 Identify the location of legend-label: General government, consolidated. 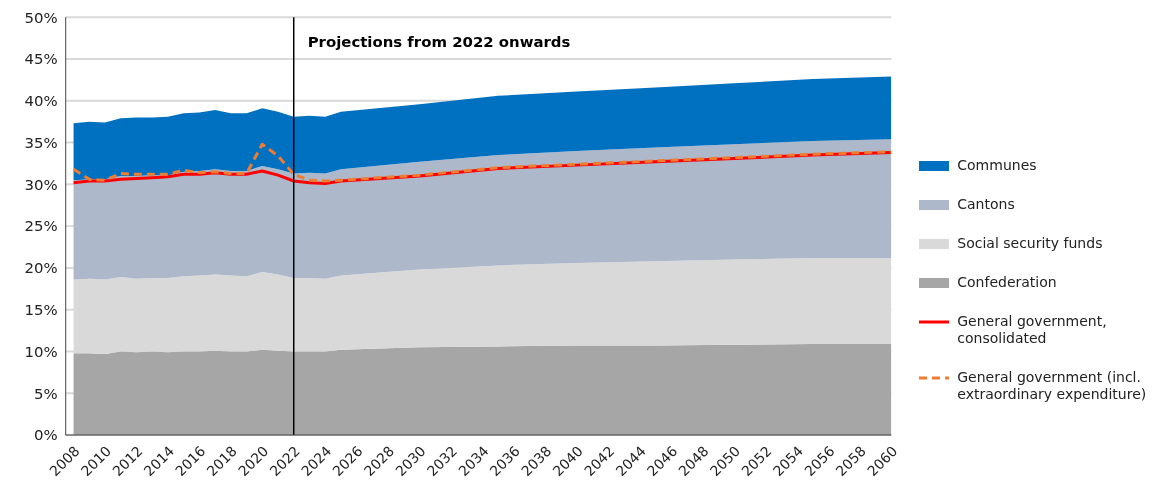
(1032, 330).